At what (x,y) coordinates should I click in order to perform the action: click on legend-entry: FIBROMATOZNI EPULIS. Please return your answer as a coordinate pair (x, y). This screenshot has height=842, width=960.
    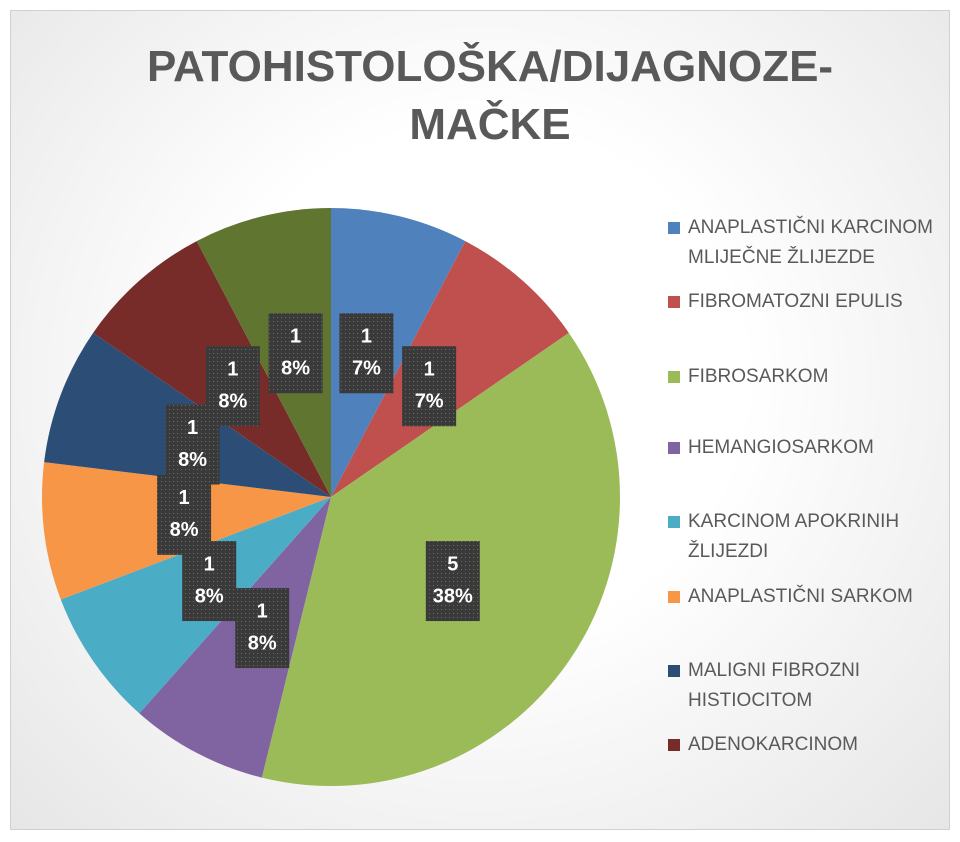
    Looking at the image, I should click on (805, 302).